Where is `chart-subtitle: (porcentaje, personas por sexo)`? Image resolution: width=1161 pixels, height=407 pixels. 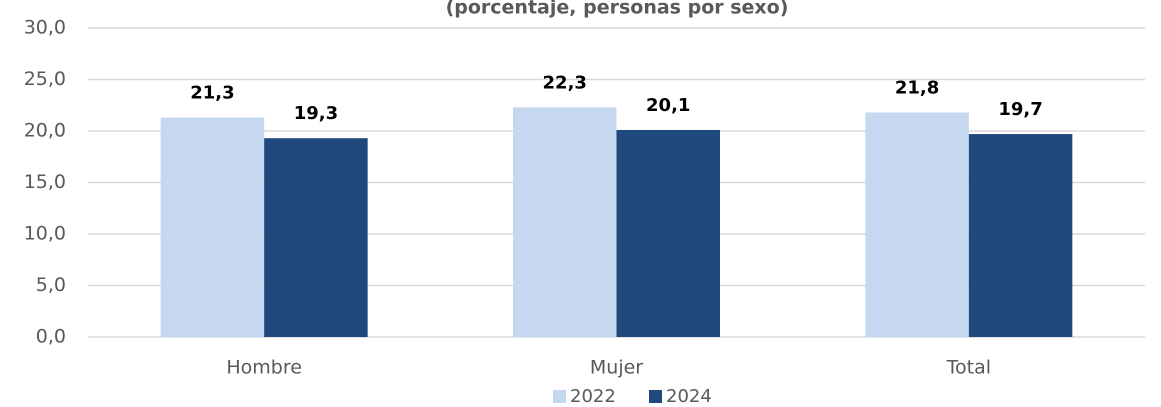 chart-subtitle: (porcentaje, personas por sexo) is located at coordinates (617, 9).